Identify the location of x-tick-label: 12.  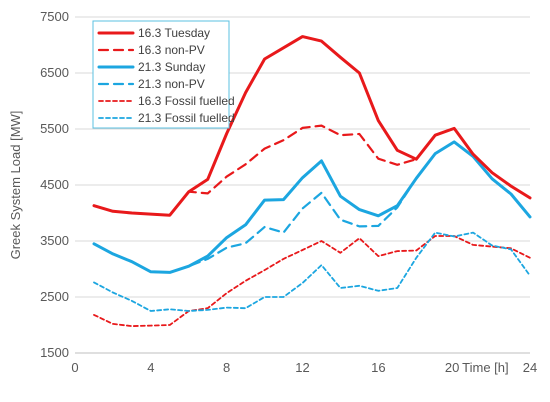
(302, 367).